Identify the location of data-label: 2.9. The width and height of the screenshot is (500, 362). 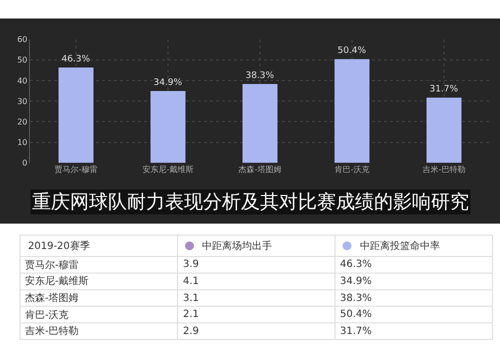
(191, 331).